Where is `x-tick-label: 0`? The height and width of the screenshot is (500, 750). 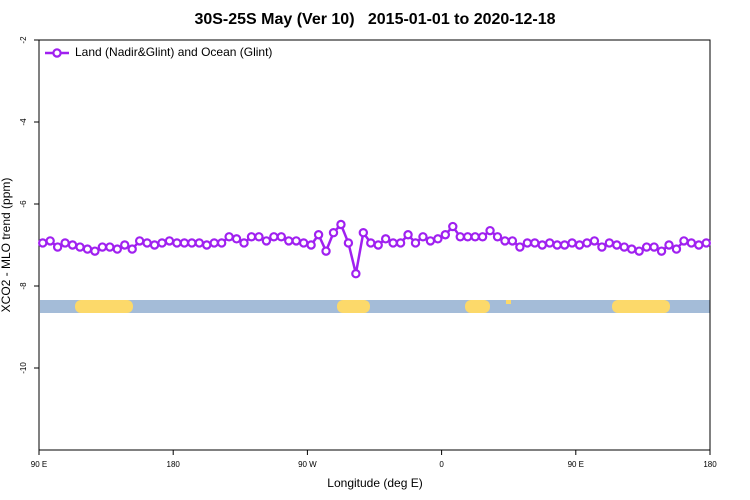
x-tick-label: 0 is located at coordinates (441, 464).